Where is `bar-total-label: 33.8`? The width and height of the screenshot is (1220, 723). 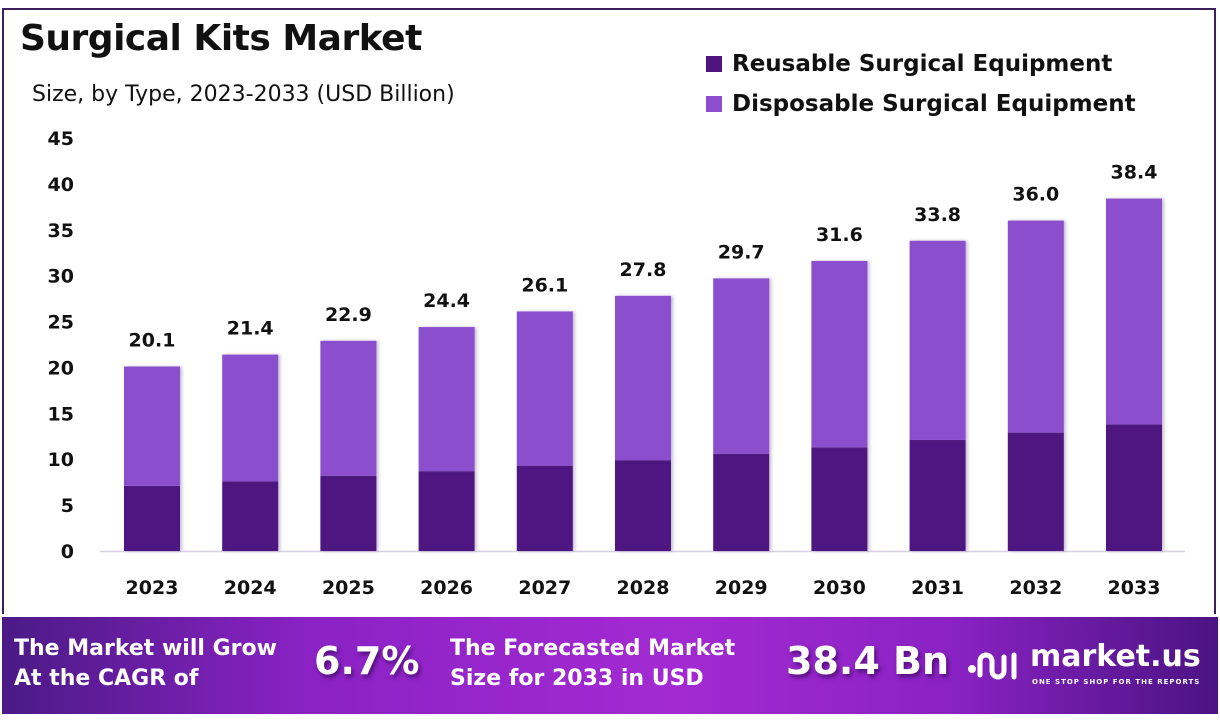 bar-total-label: 33.8 is located at coordinates (937, 215).